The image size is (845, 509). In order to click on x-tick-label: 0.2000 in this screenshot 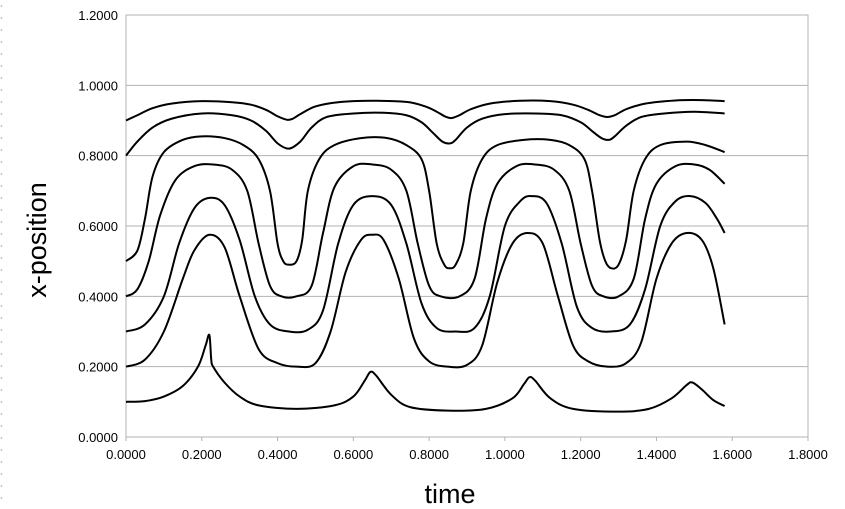, I will do `click(202, 454)`.